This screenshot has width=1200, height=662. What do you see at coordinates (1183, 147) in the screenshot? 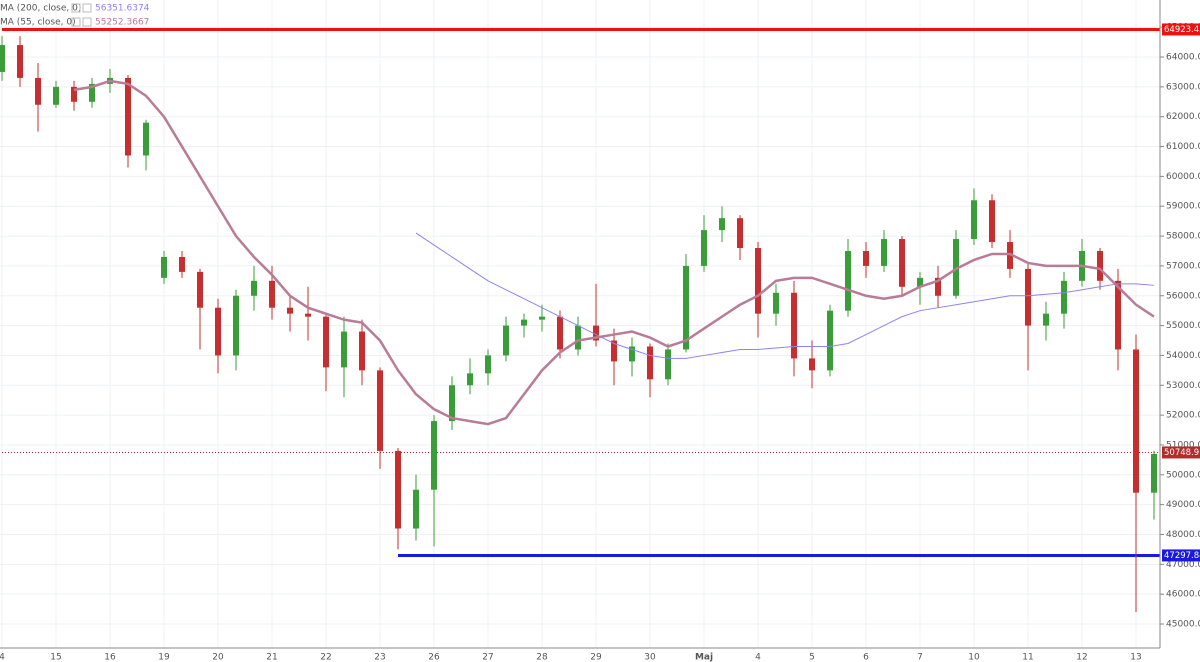
I see `y-tick-label: 61000.00` at bounding box center [1183, 147].